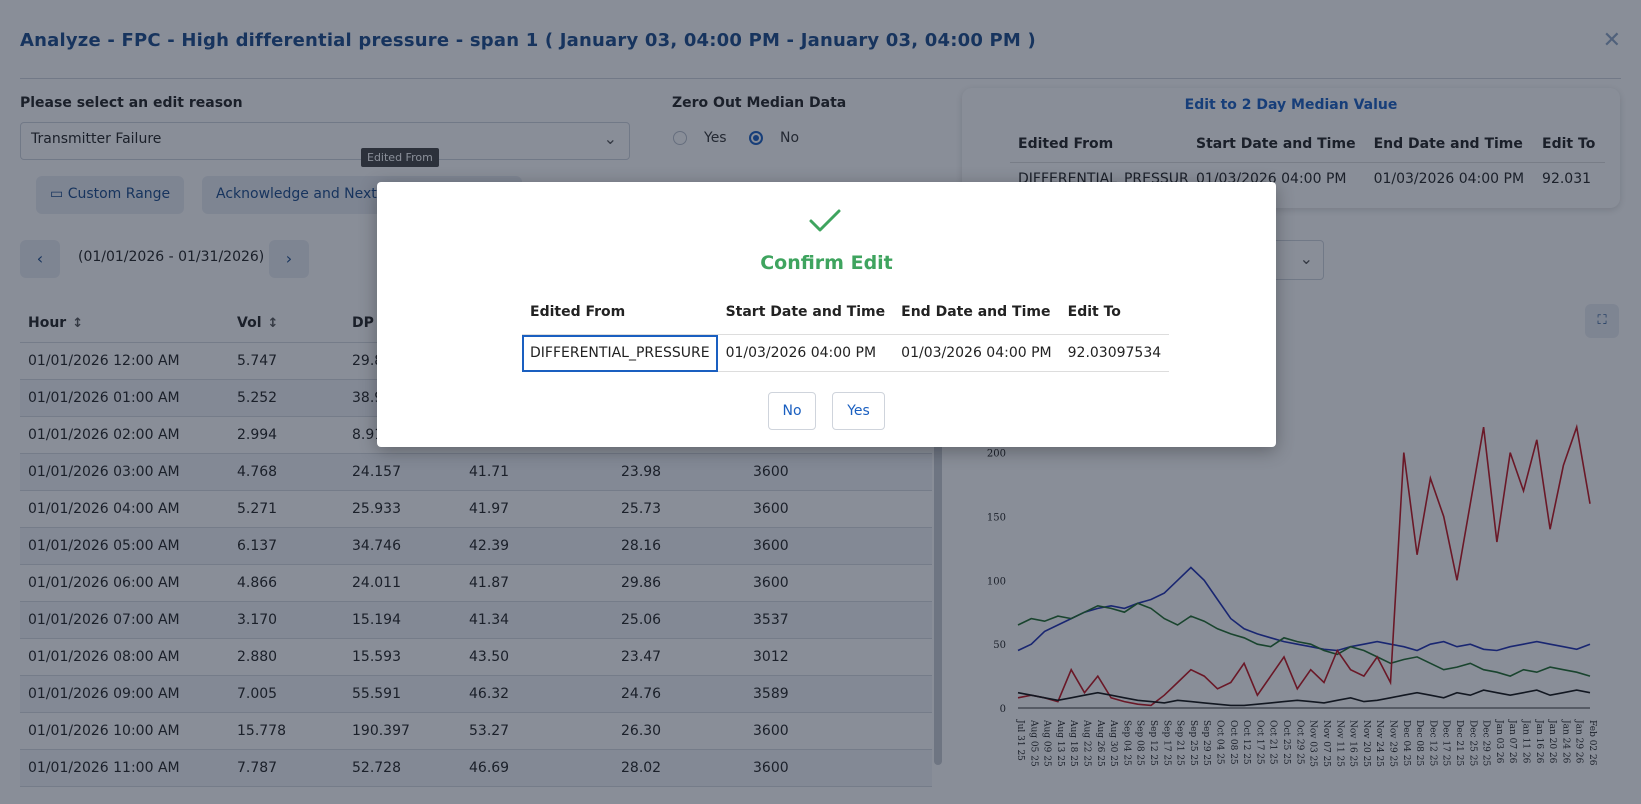 This screenshot has height=804, width=1641. I want to click on check-icon, so click(825, 220).